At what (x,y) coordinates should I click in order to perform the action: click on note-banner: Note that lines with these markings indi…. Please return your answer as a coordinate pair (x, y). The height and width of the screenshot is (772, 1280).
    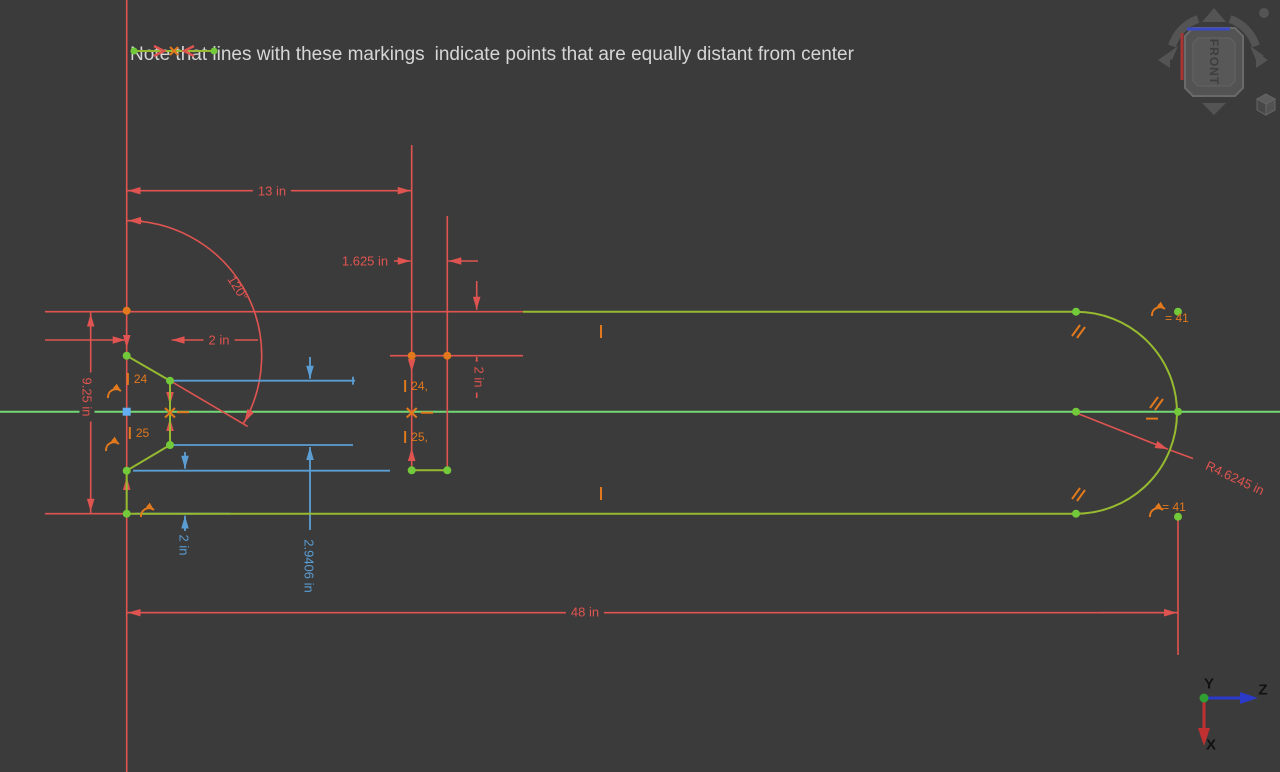
    Looking at the image, I should click on (492, 55).